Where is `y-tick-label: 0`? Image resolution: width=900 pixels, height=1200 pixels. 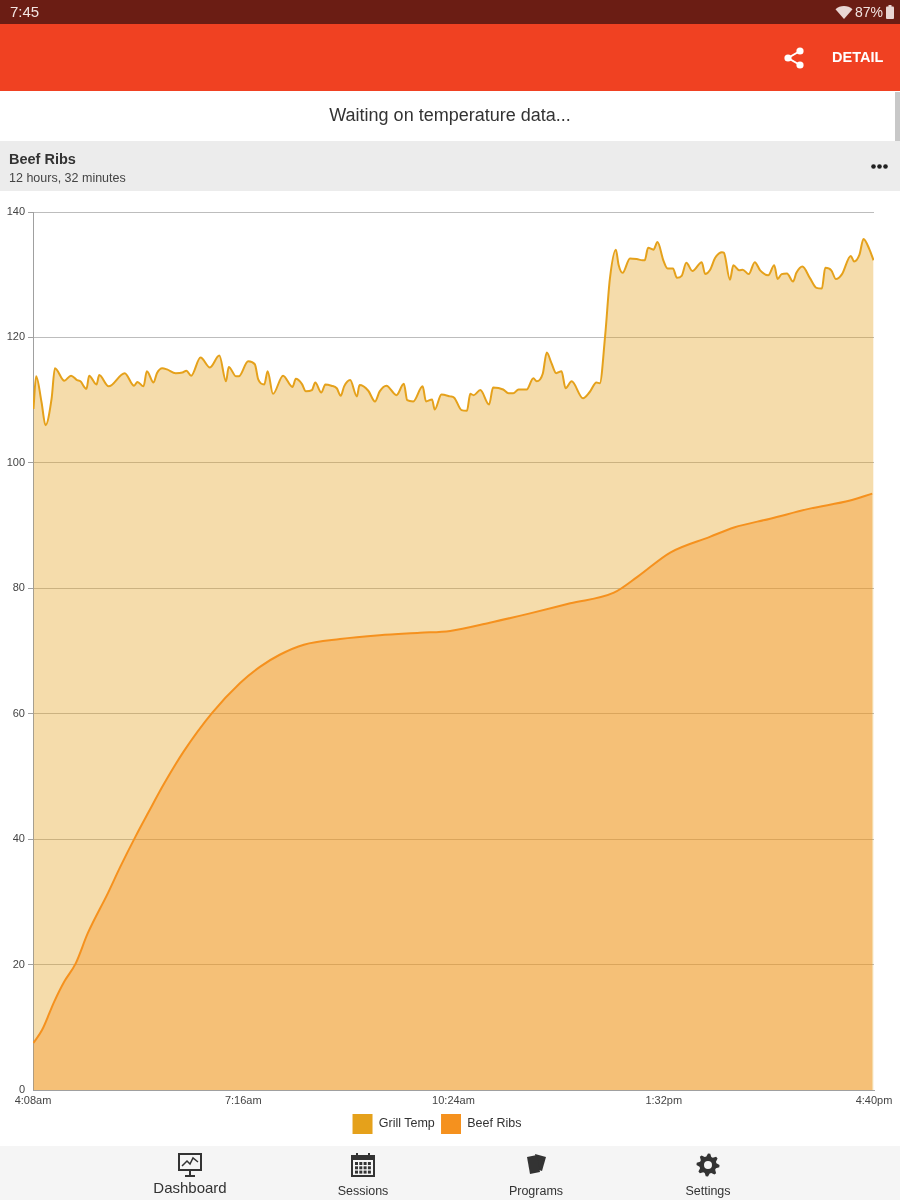
y-tick-label: 0 is located at coordinates (21, 1089).